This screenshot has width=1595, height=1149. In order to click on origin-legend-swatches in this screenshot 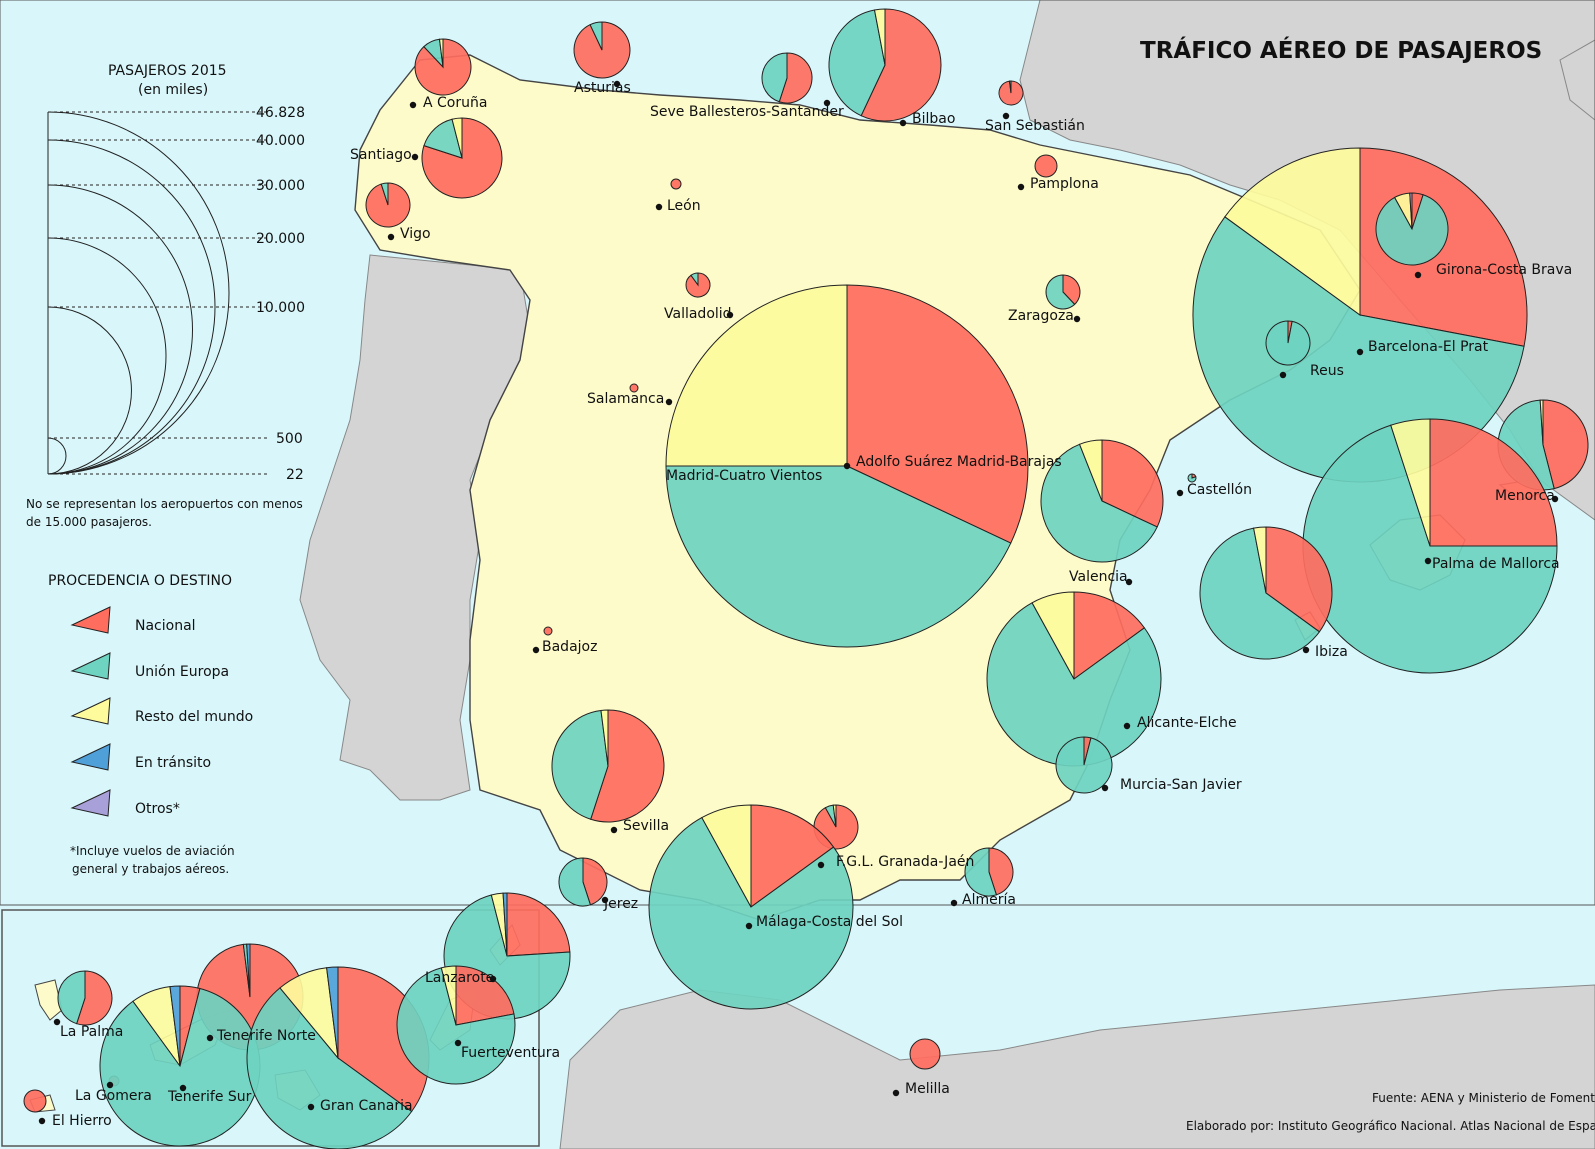, I will do `click(90, 711)`.